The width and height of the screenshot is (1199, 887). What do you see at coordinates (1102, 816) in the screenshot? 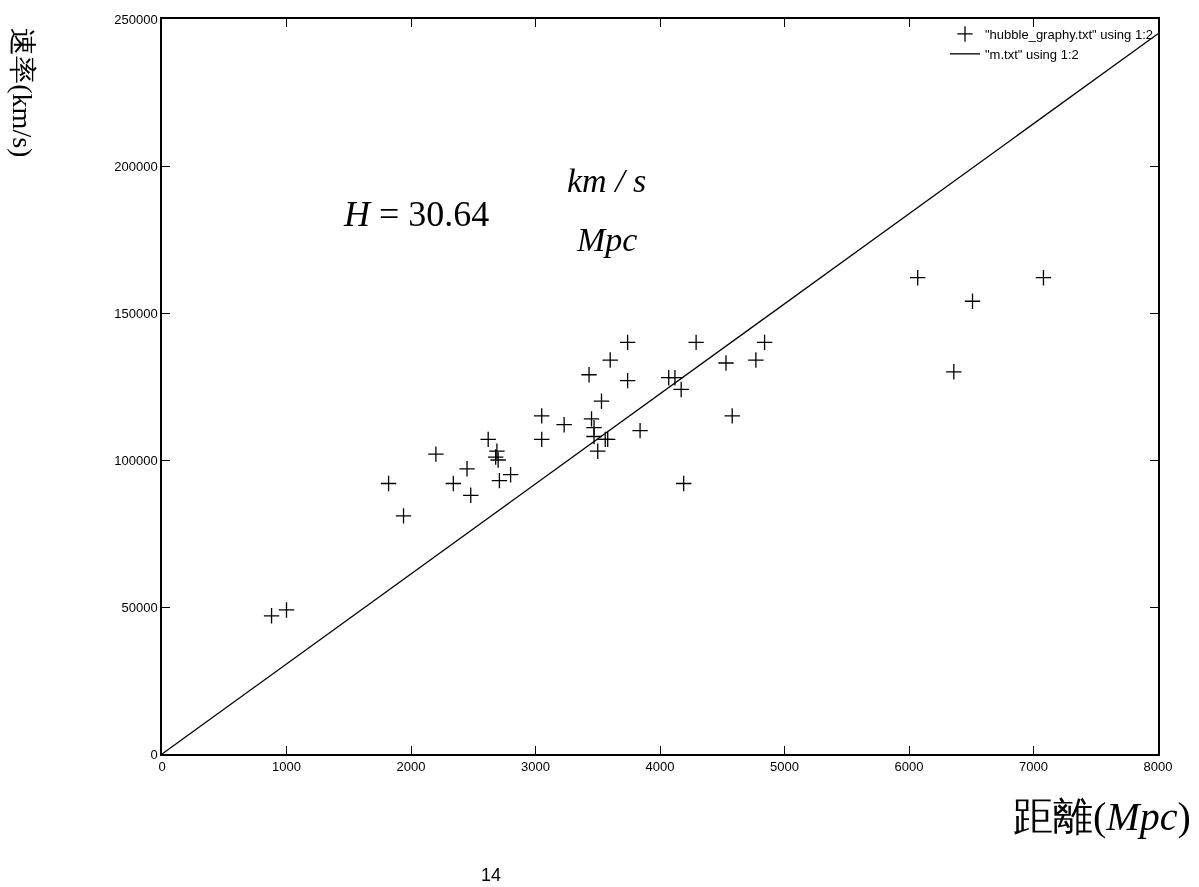
I see `x-axis-title: 距離(Mpc)` at bounding box center [1102, 816].